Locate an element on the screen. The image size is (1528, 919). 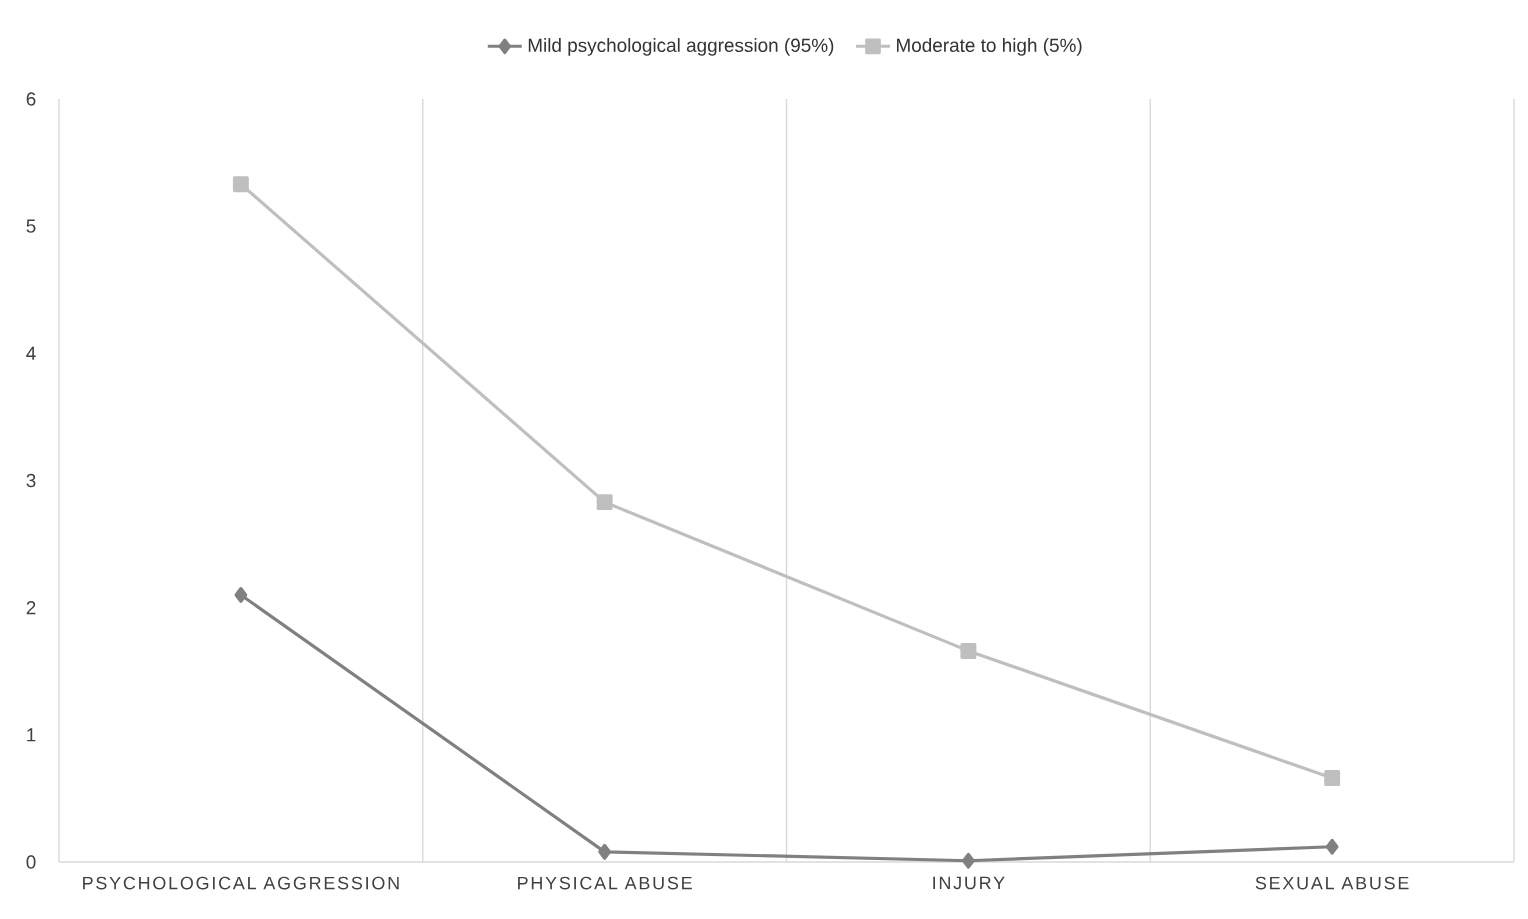
legend-label: Mild psychological aggression (95%) is located at coordinates (681, 47).